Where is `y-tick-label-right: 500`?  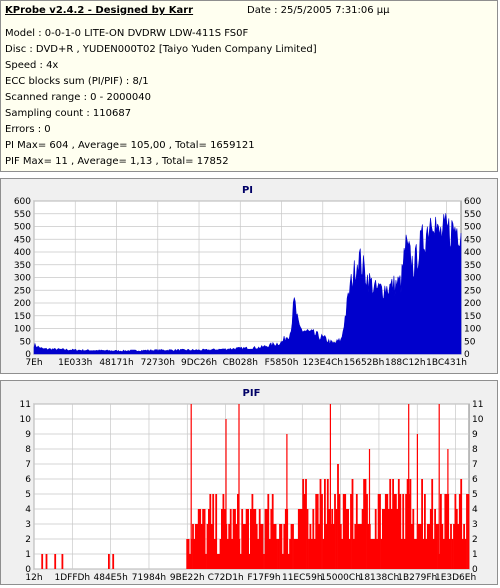
y-tick-label-right: 500 is located at coordinates (472, 228).